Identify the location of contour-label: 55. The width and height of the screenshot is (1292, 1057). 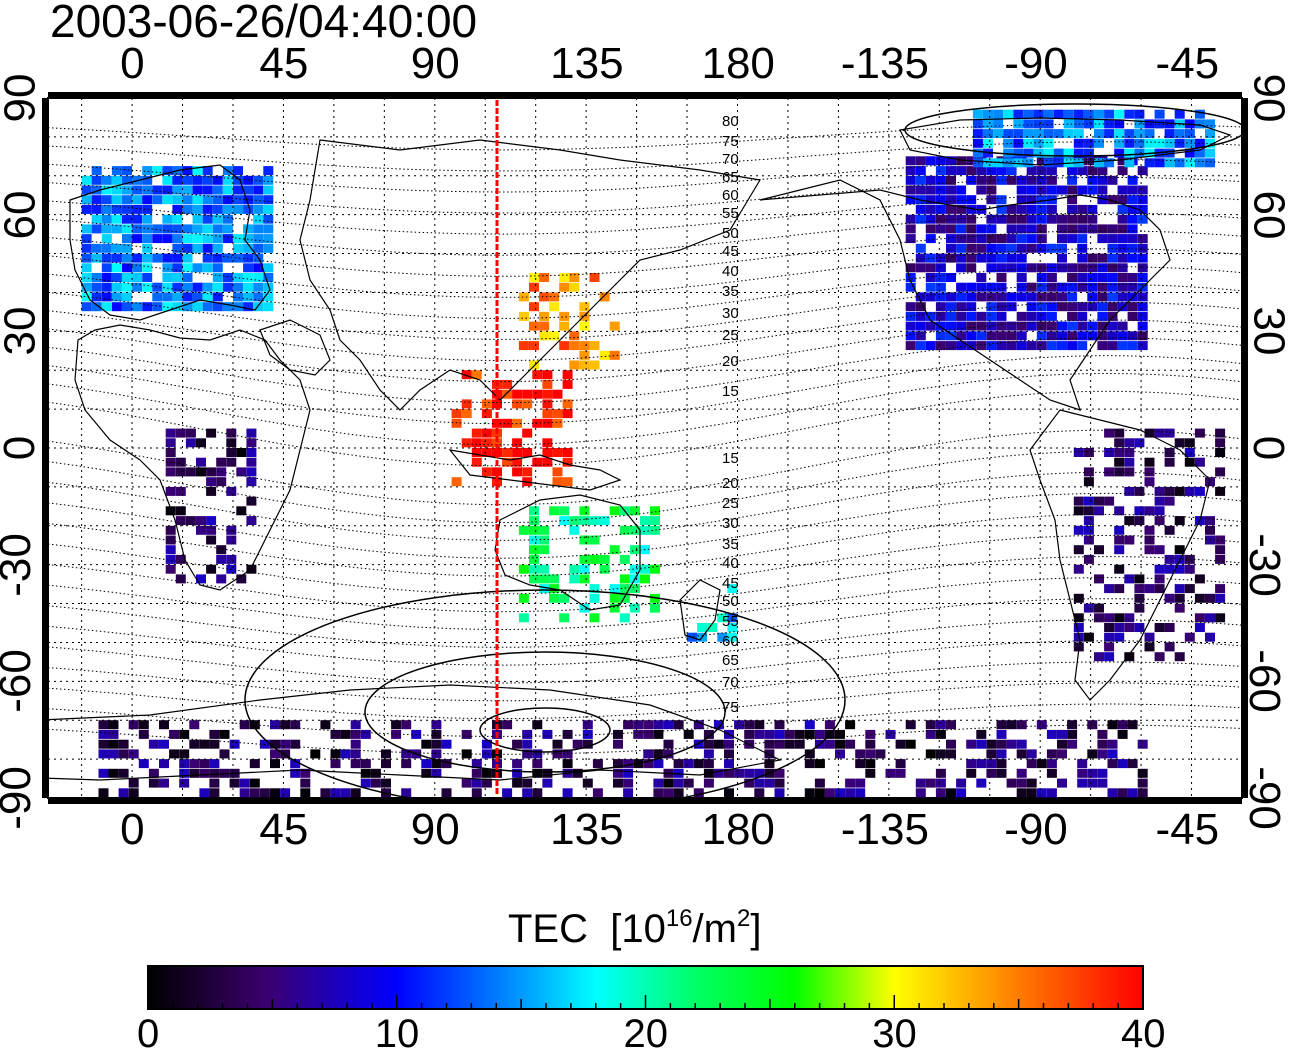
(730, 213).